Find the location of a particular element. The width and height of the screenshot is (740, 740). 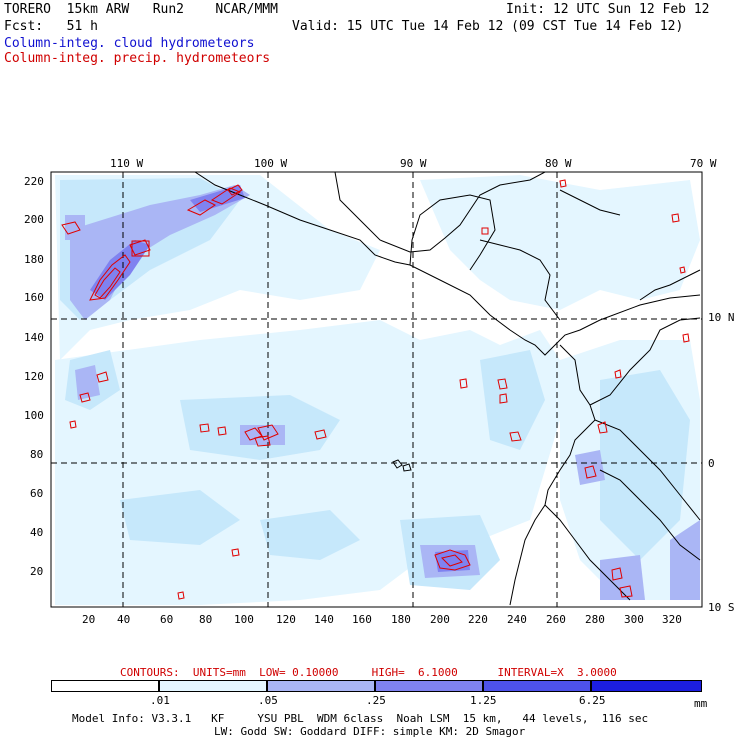

lat-label-0: 0 is located at coordinates (711, 463).